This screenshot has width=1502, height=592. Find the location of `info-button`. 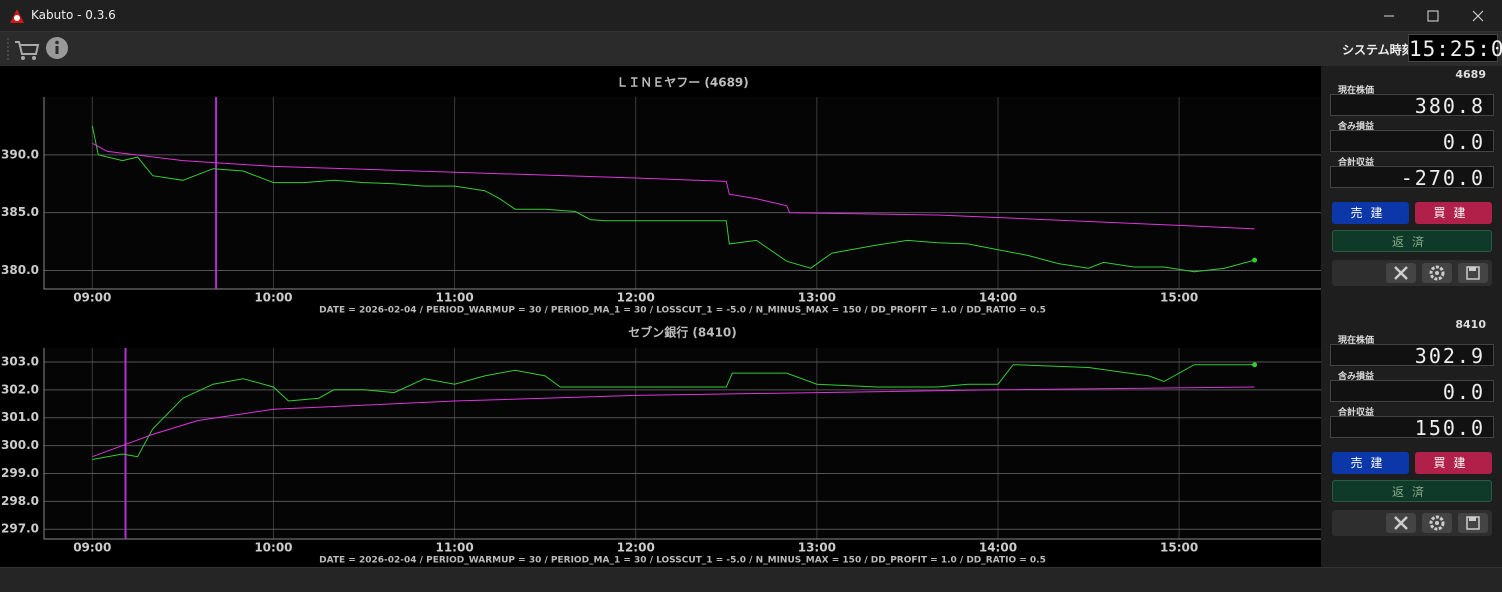

info-button is located at coordinates (57, 48).